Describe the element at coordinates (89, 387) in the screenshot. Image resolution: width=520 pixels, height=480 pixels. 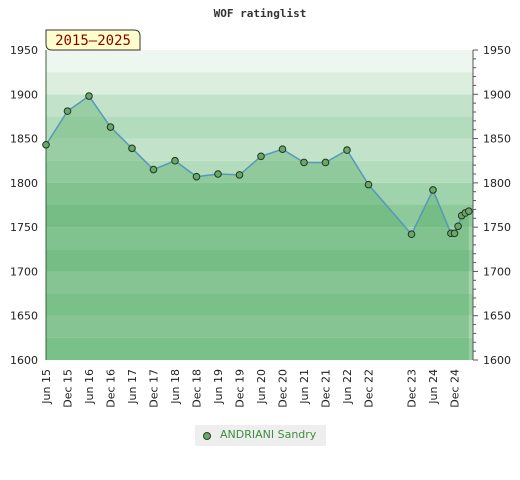
I see `x-tick-label: Jun 16` at that location.